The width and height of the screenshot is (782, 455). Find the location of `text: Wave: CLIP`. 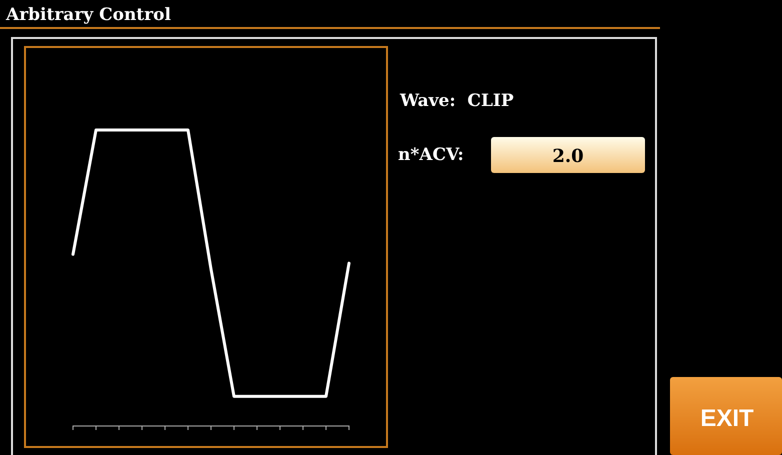

text: Wave: CLIP is located at coordinates (456, 101).